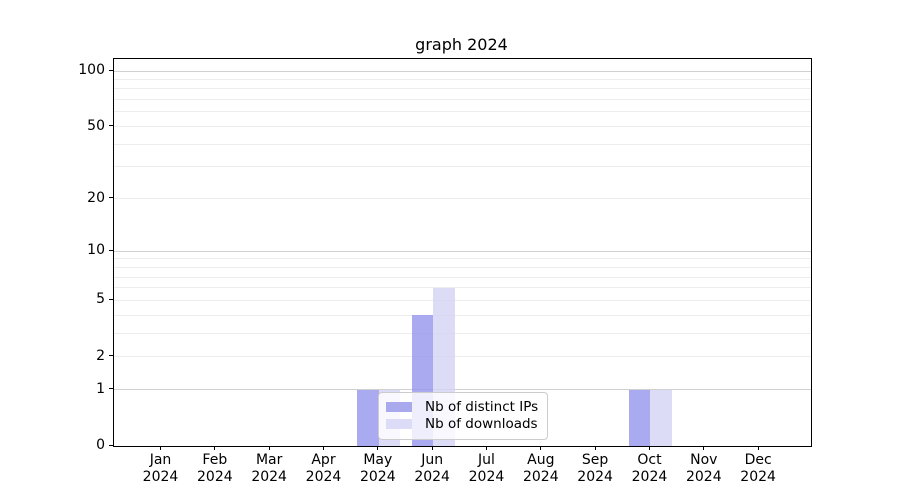 Image resolution: width=900 pixels, height=500 pixels. I want to click on x-tick-label: Jan 2024, so click(160, 468).